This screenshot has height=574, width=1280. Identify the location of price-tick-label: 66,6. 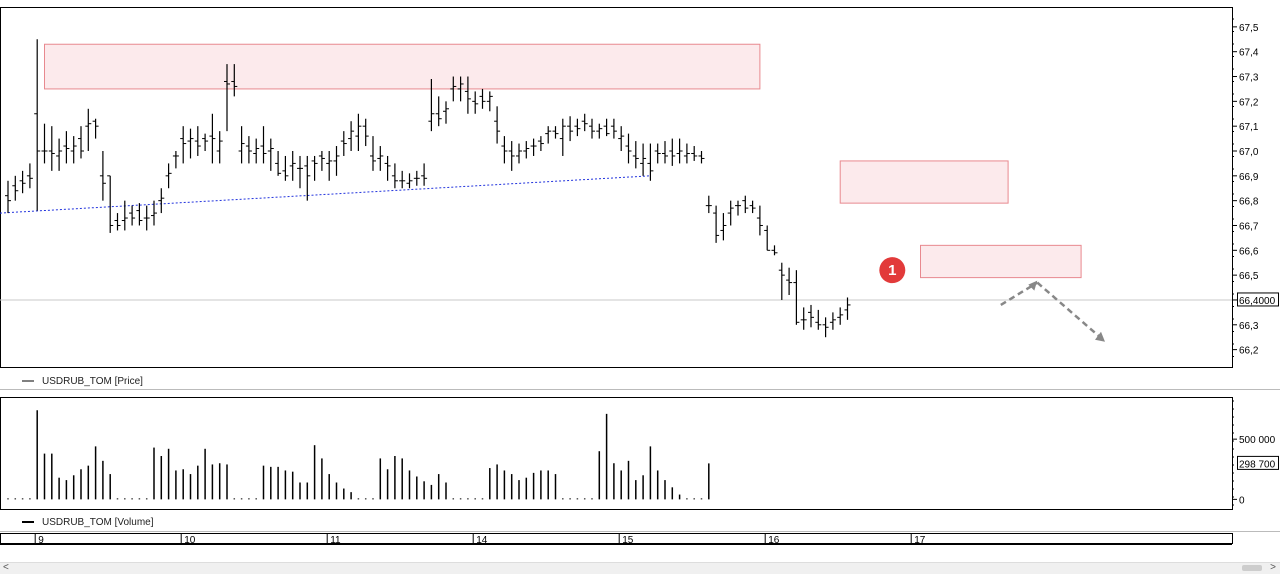
(1249, 251).